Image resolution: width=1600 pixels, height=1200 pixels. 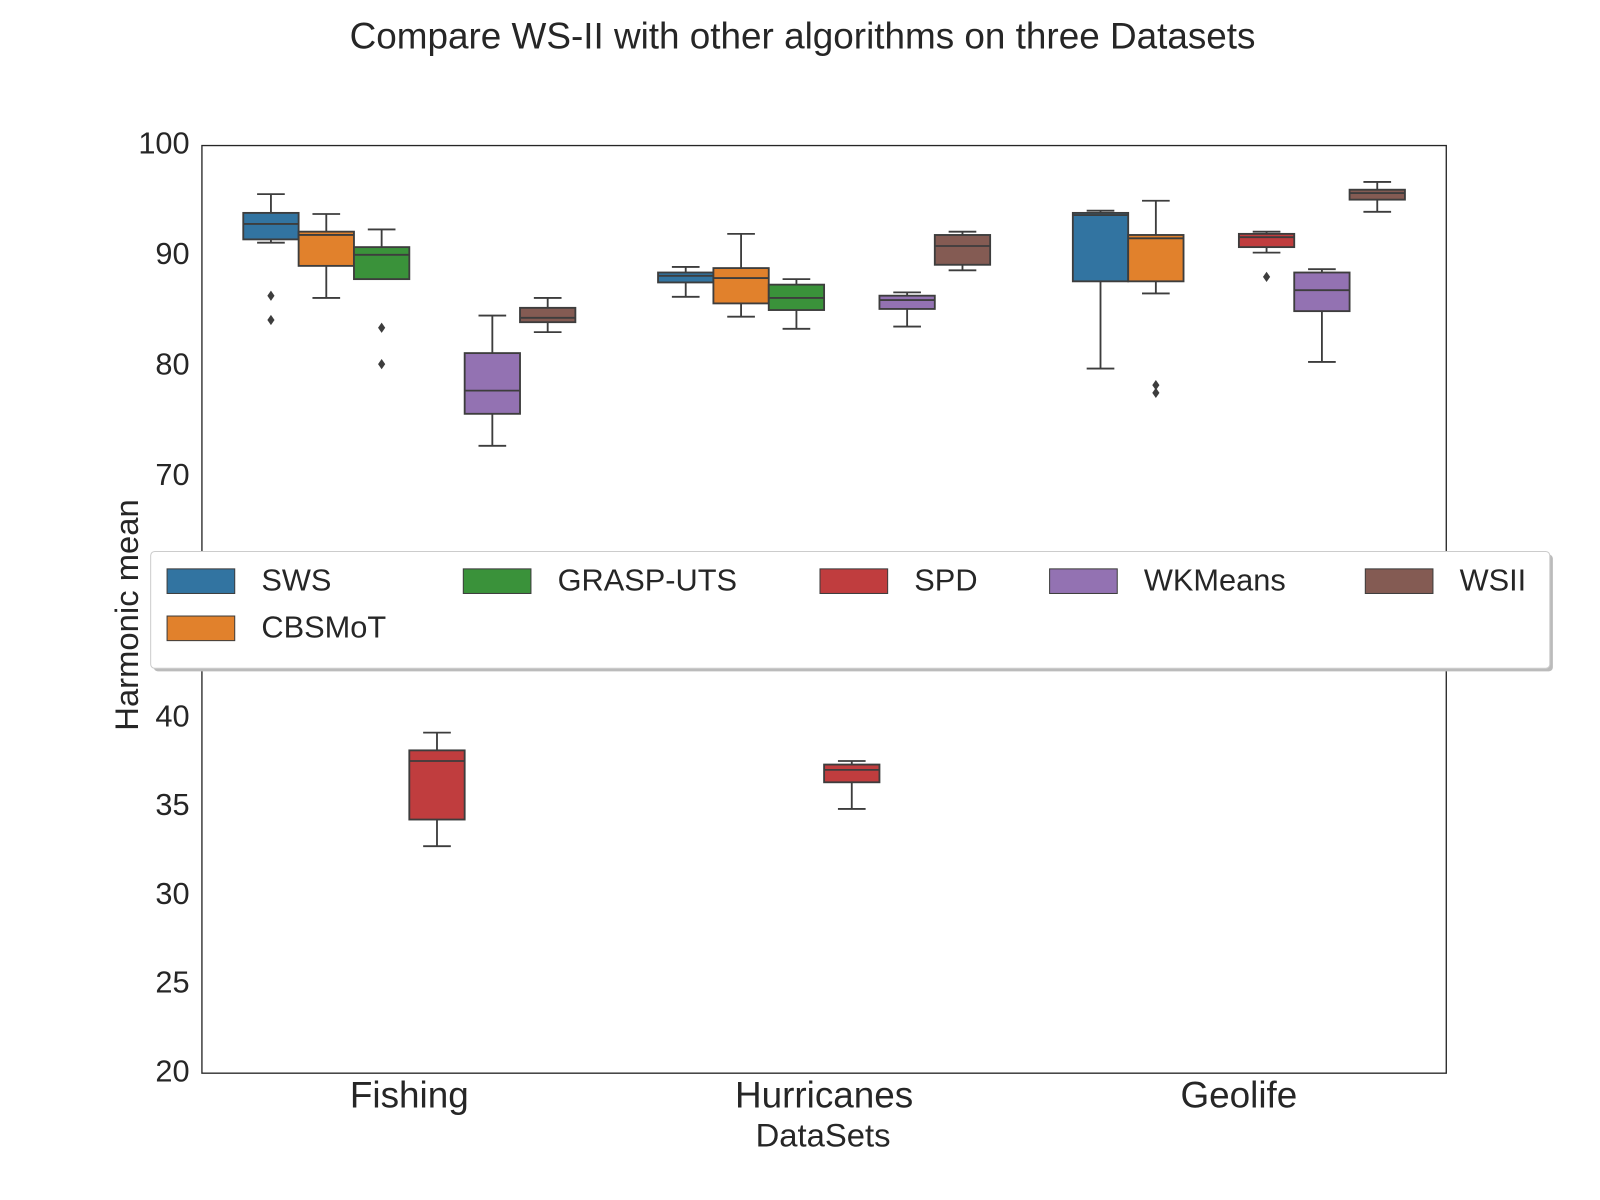 I want to click on y-tick-label: 35, so click(x=172, y=804).